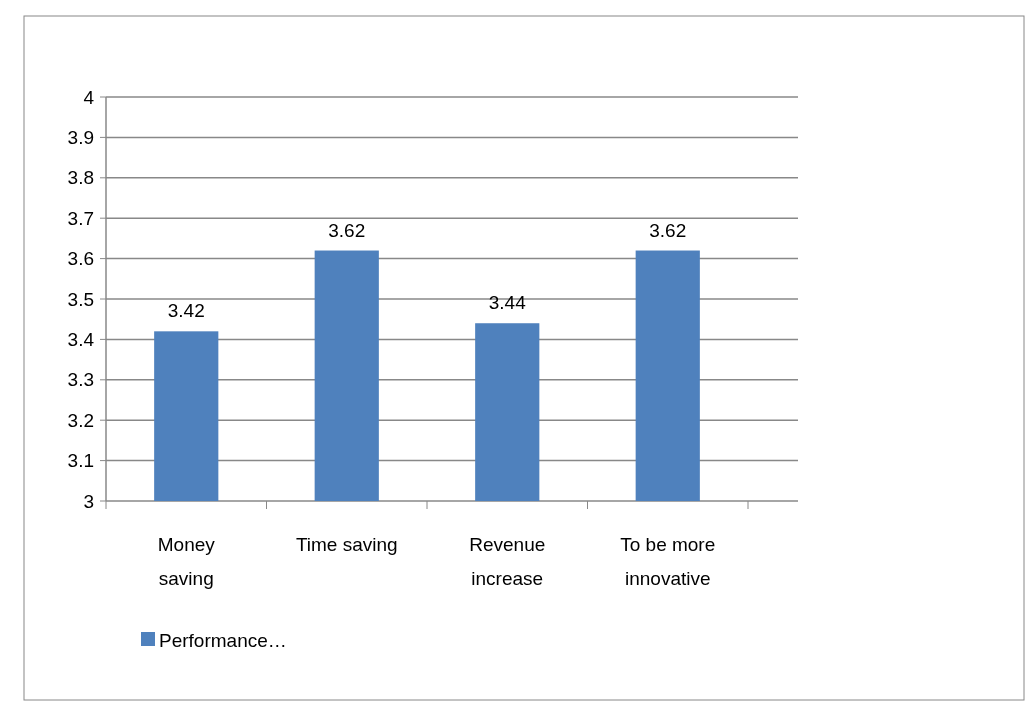 This screenshot has height=711, width=1036. I want to click on y-tick-label: 3.2, so click(80, 420).